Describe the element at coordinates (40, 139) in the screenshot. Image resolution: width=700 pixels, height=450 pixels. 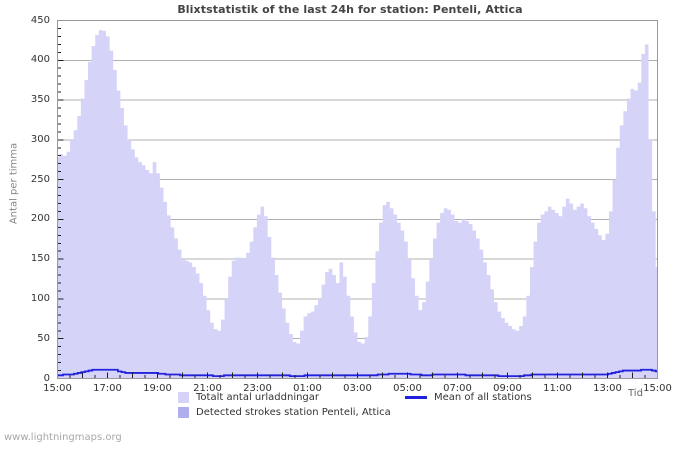
I see `y-tick-label: 300` at that location.